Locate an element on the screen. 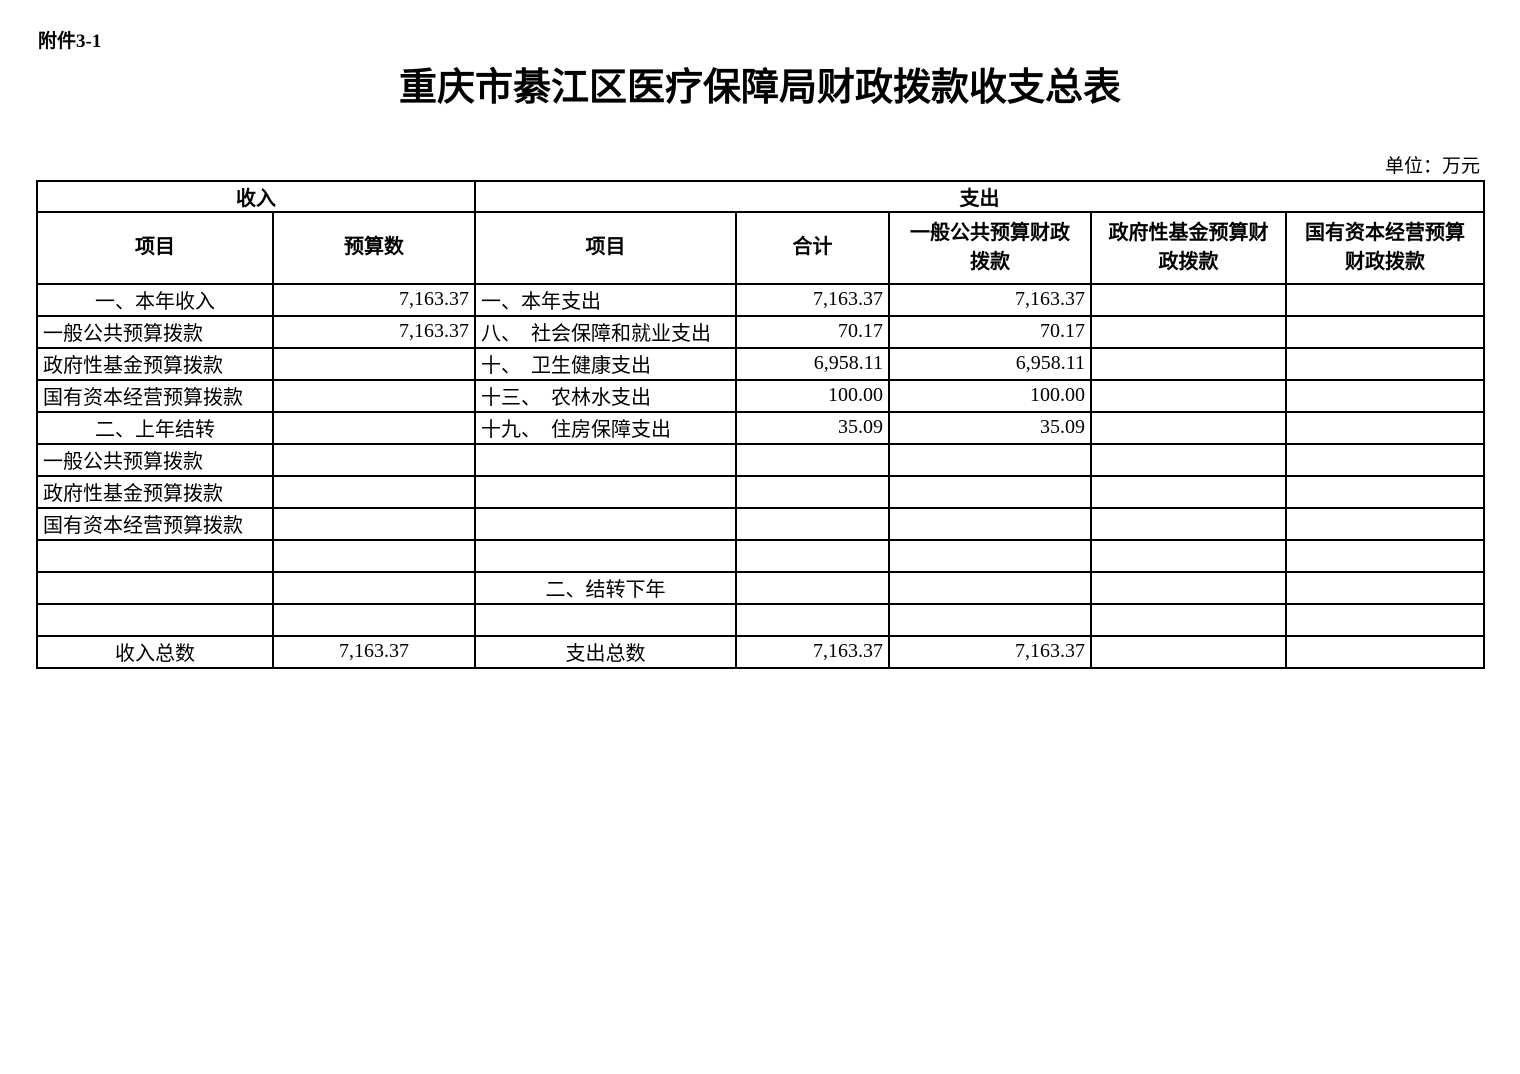  col-header-income-item: 项目 is located at coordinates (155, 247).